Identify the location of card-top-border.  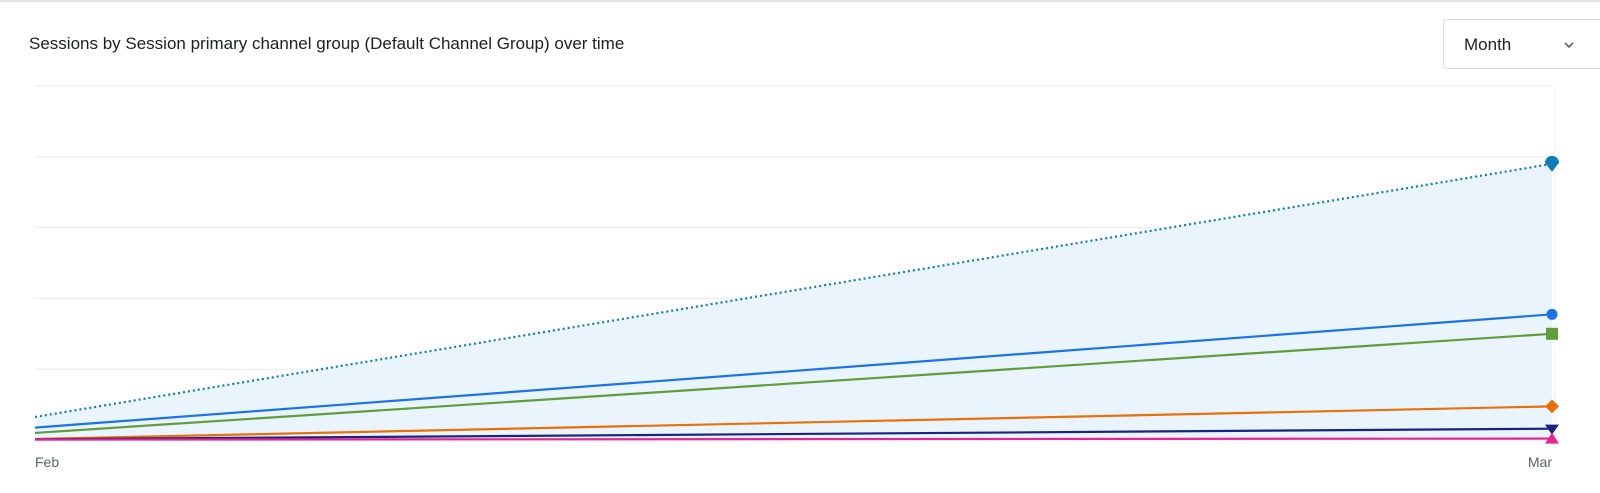
(800, 1).